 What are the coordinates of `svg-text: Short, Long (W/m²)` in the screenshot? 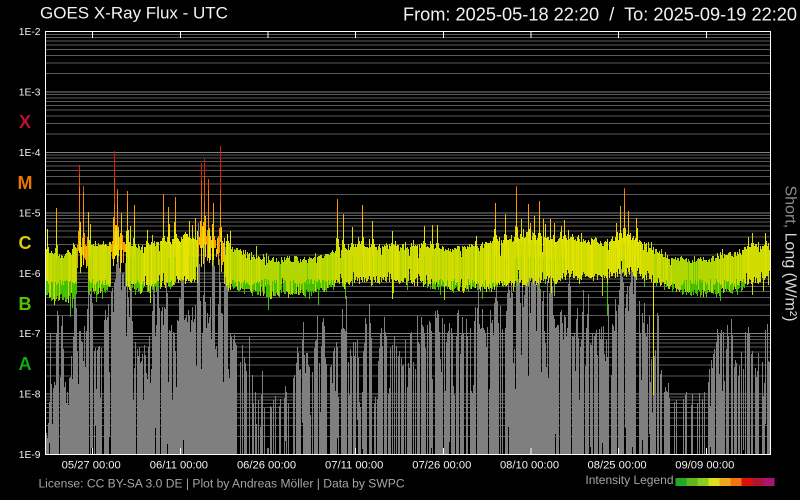 It's located at (790, 254).